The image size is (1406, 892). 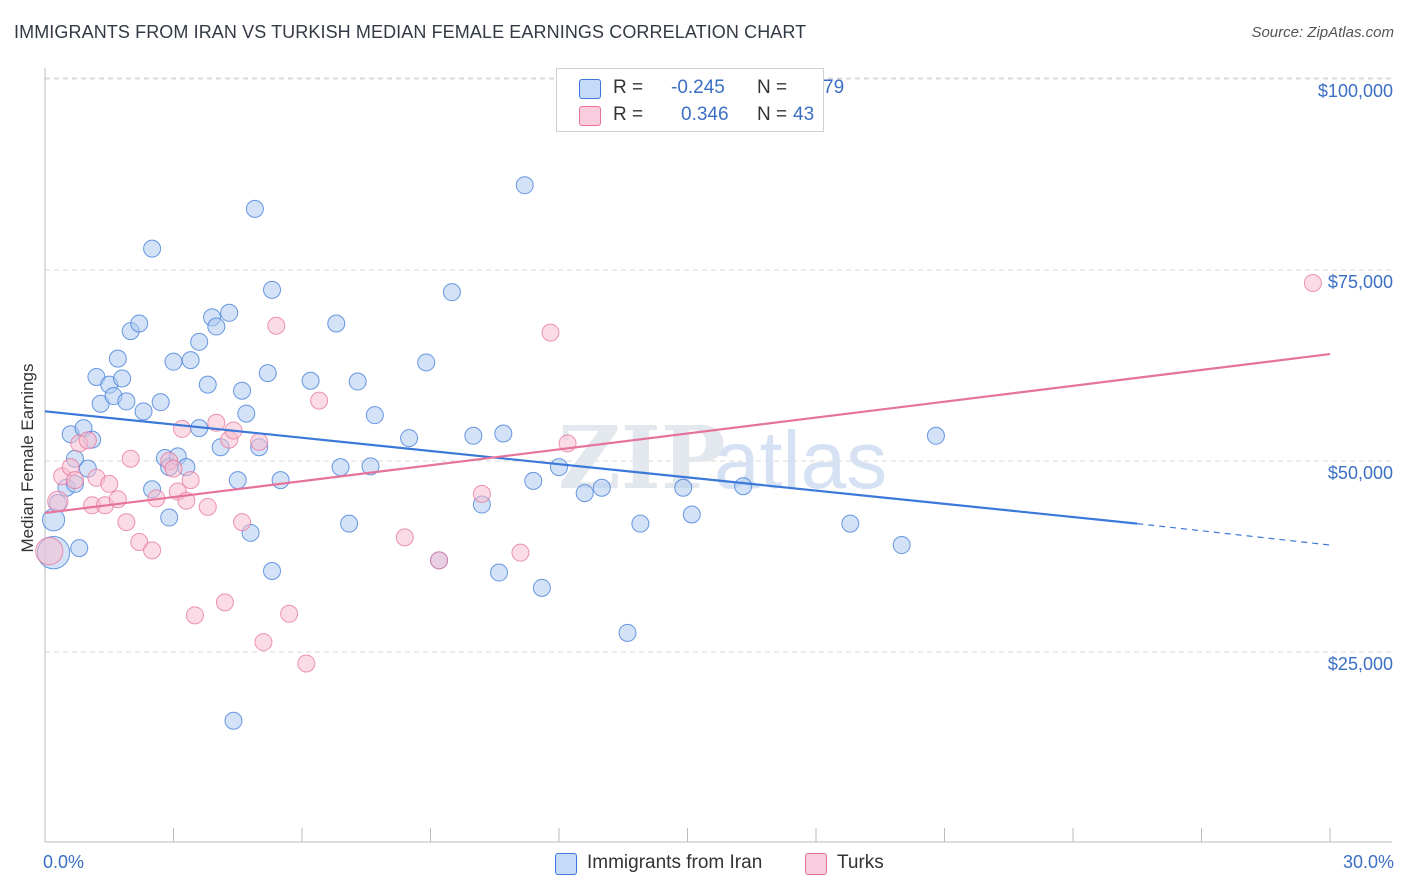 What do you see at coordinates (675, 862) in the screenshot?
I see `bottom-legend-label-iran: Immigrants from Iran` at bounding box center [675, 862].